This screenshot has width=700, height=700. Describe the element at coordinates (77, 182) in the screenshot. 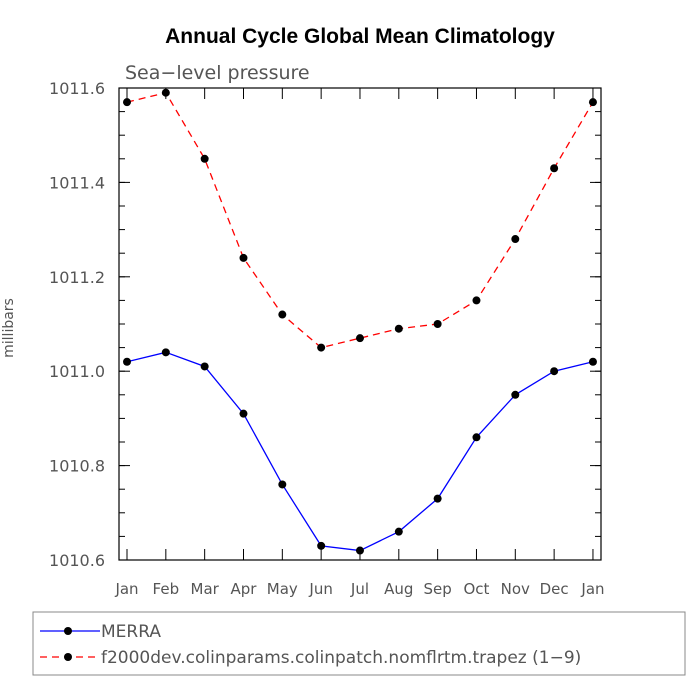

I see `y-tick-label: 1011.4` at that location.